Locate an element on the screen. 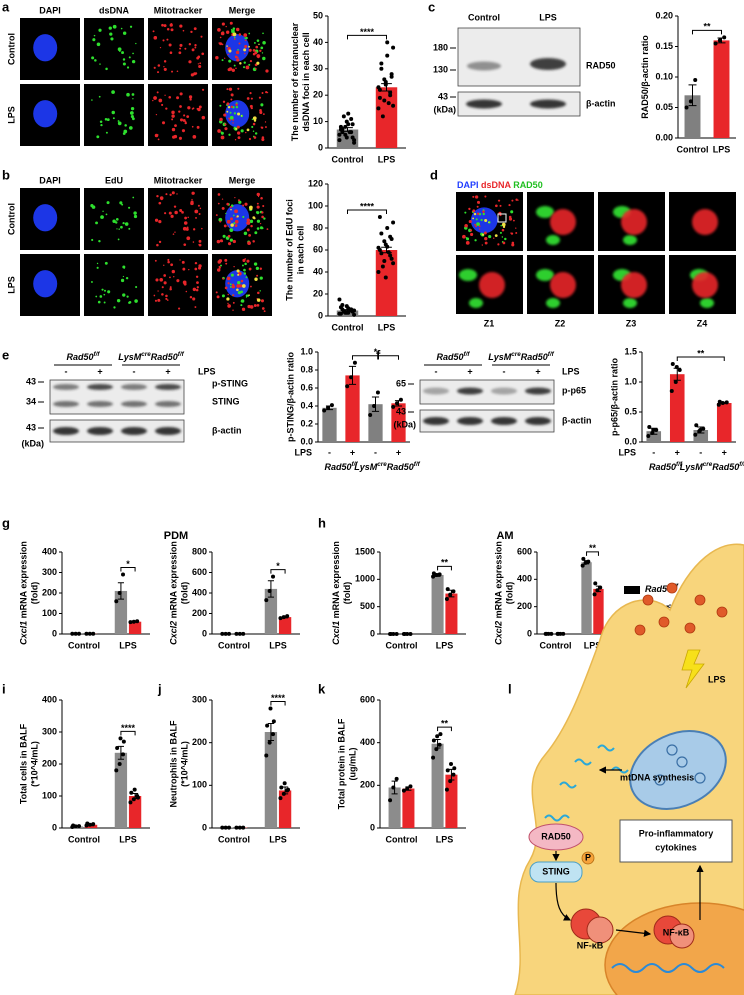 The height and width of the screenshot is (995, 744). y-axis-label: (*10^4/mL) is located at coordinates (185, 764).